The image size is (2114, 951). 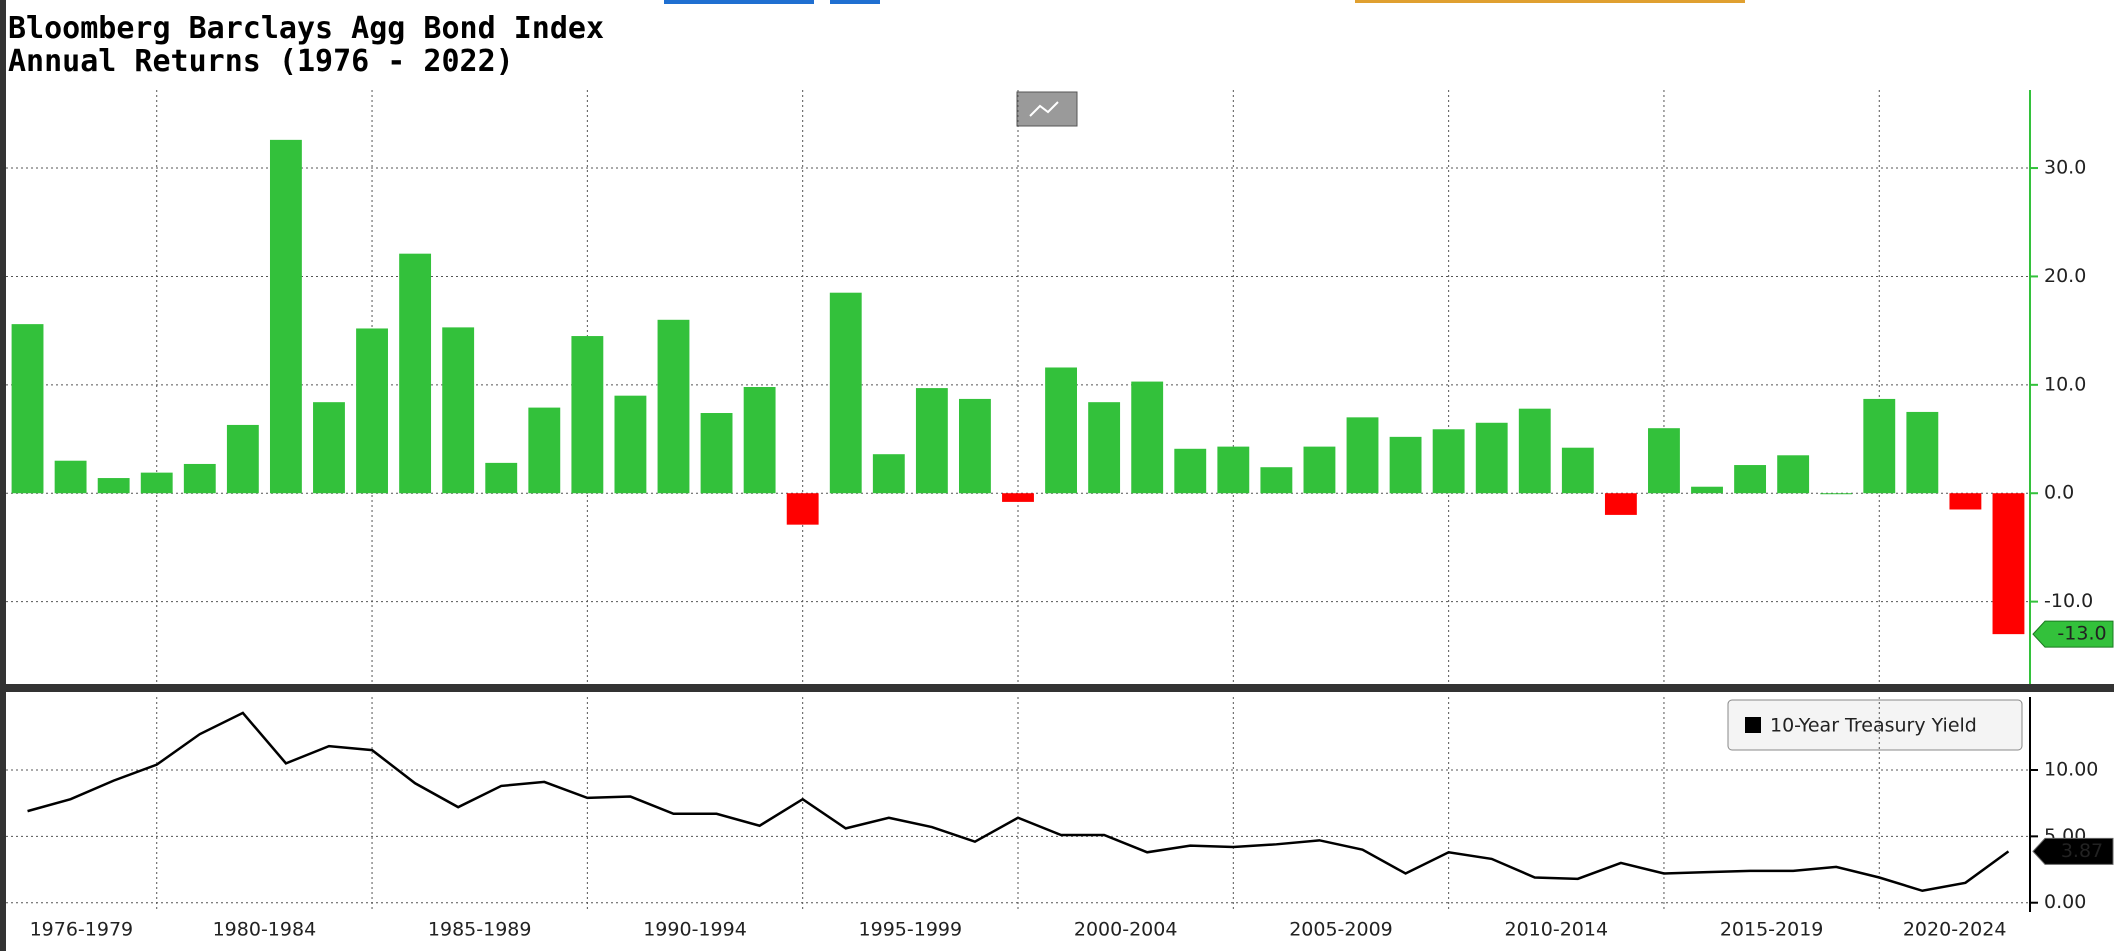 I want to click on legend: 10-Year Treasury Yield, so click(x=1875, y=725).